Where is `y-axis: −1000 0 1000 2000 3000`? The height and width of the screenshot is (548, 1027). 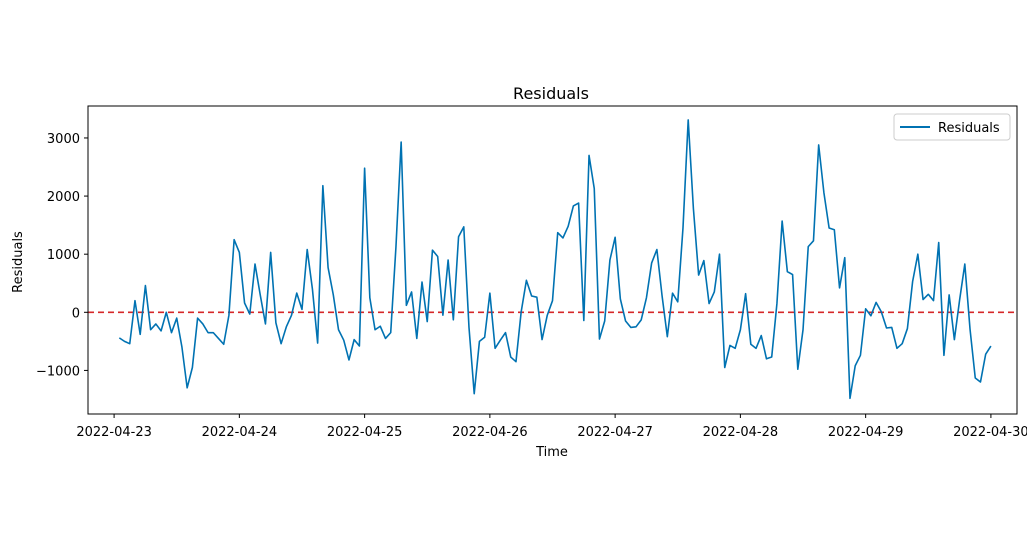 y-axis: −1000 0 1000 2000 3000 is located at coordinates (62, 255).